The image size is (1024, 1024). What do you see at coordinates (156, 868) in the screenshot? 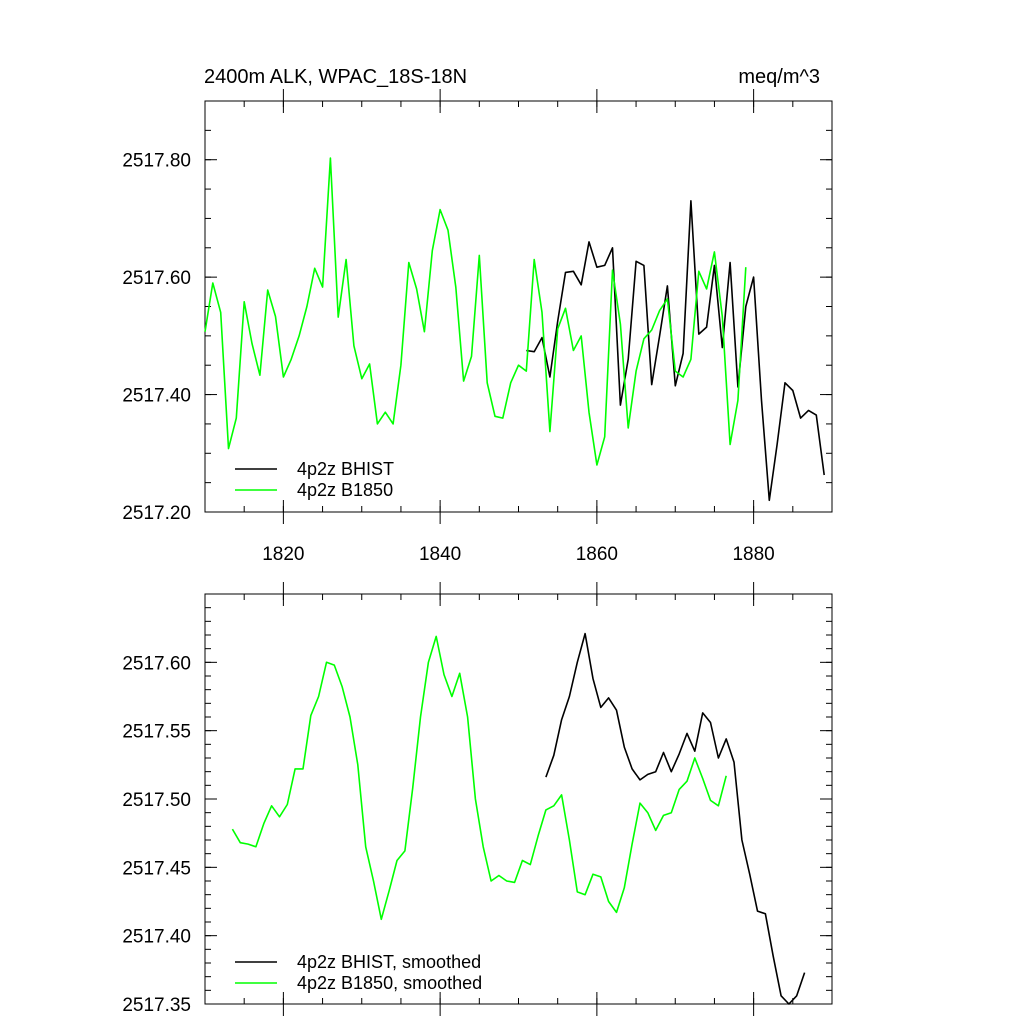
I see `y-tick-label: 2517.45` at bounding box center [156, 868].